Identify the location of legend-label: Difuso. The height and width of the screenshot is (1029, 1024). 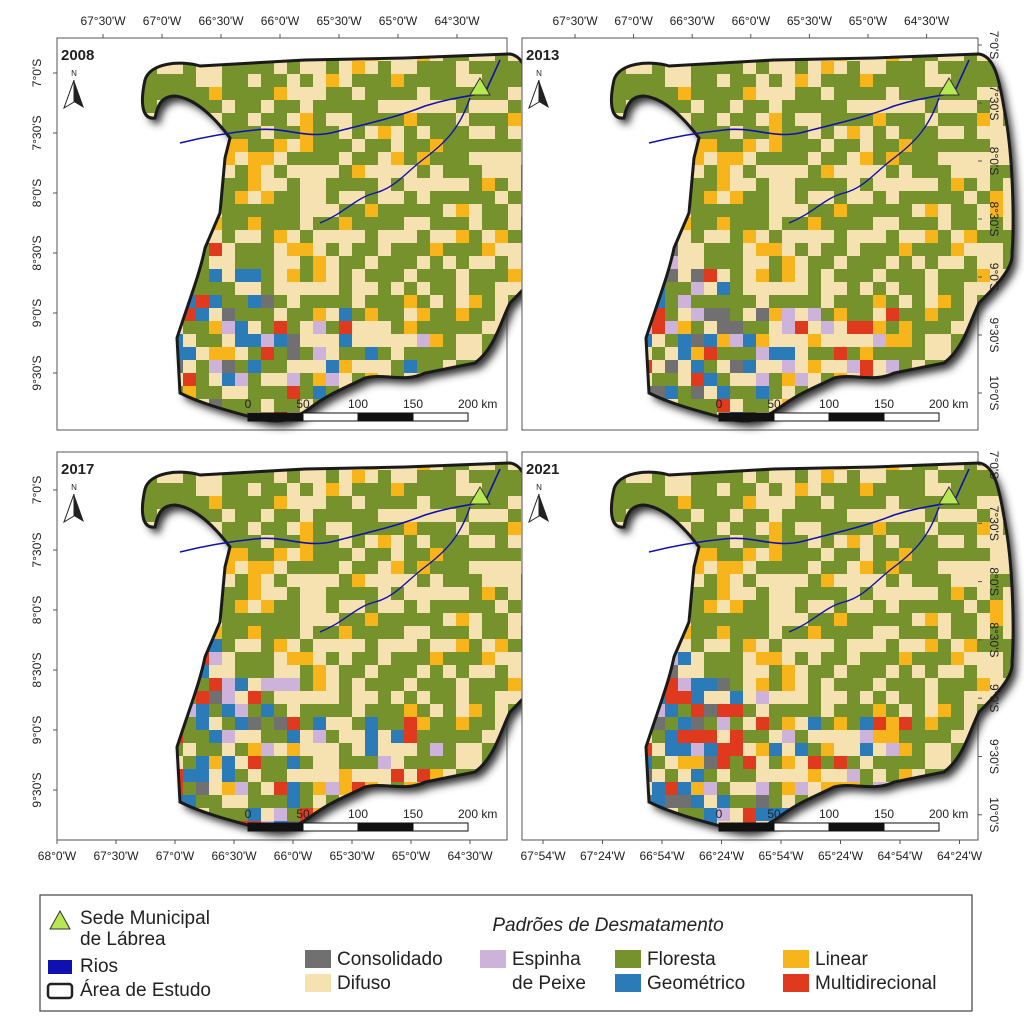
(364, 983).